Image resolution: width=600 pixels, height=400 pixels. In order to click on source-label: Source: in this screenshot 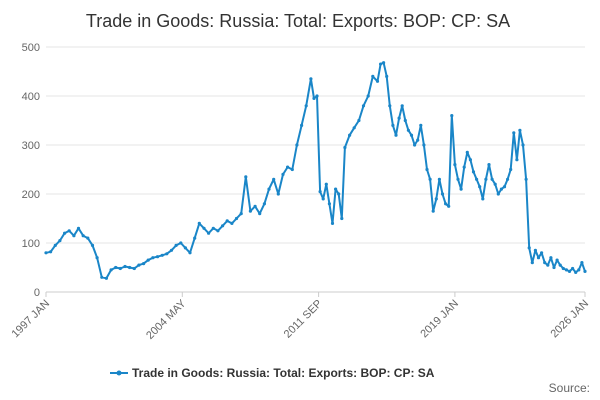, I will do `click(569, 388)`.